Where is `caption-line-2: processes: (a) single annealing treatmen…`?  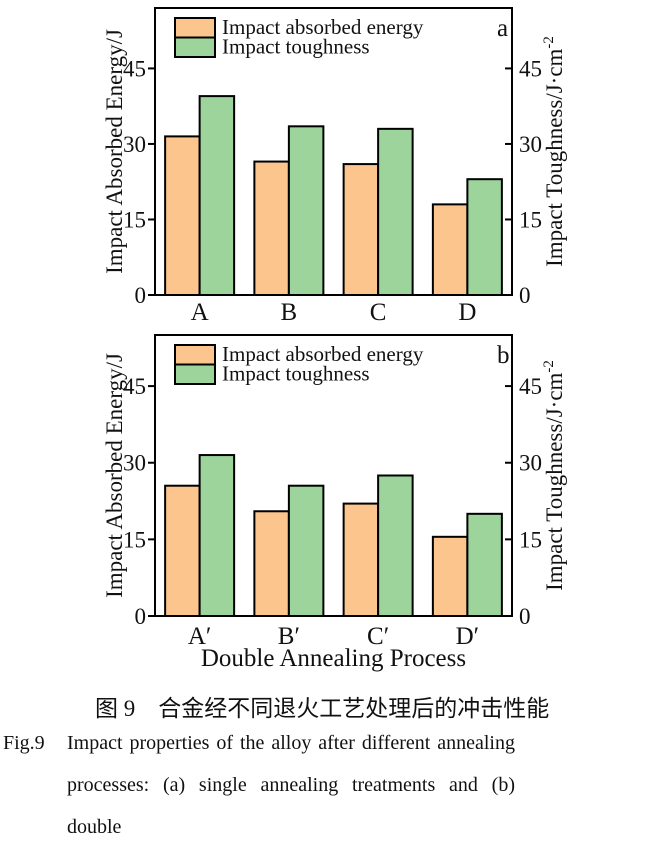 caption-line-2: processes: (a) single annealing treatmen… is located at coordinates (291, 806).